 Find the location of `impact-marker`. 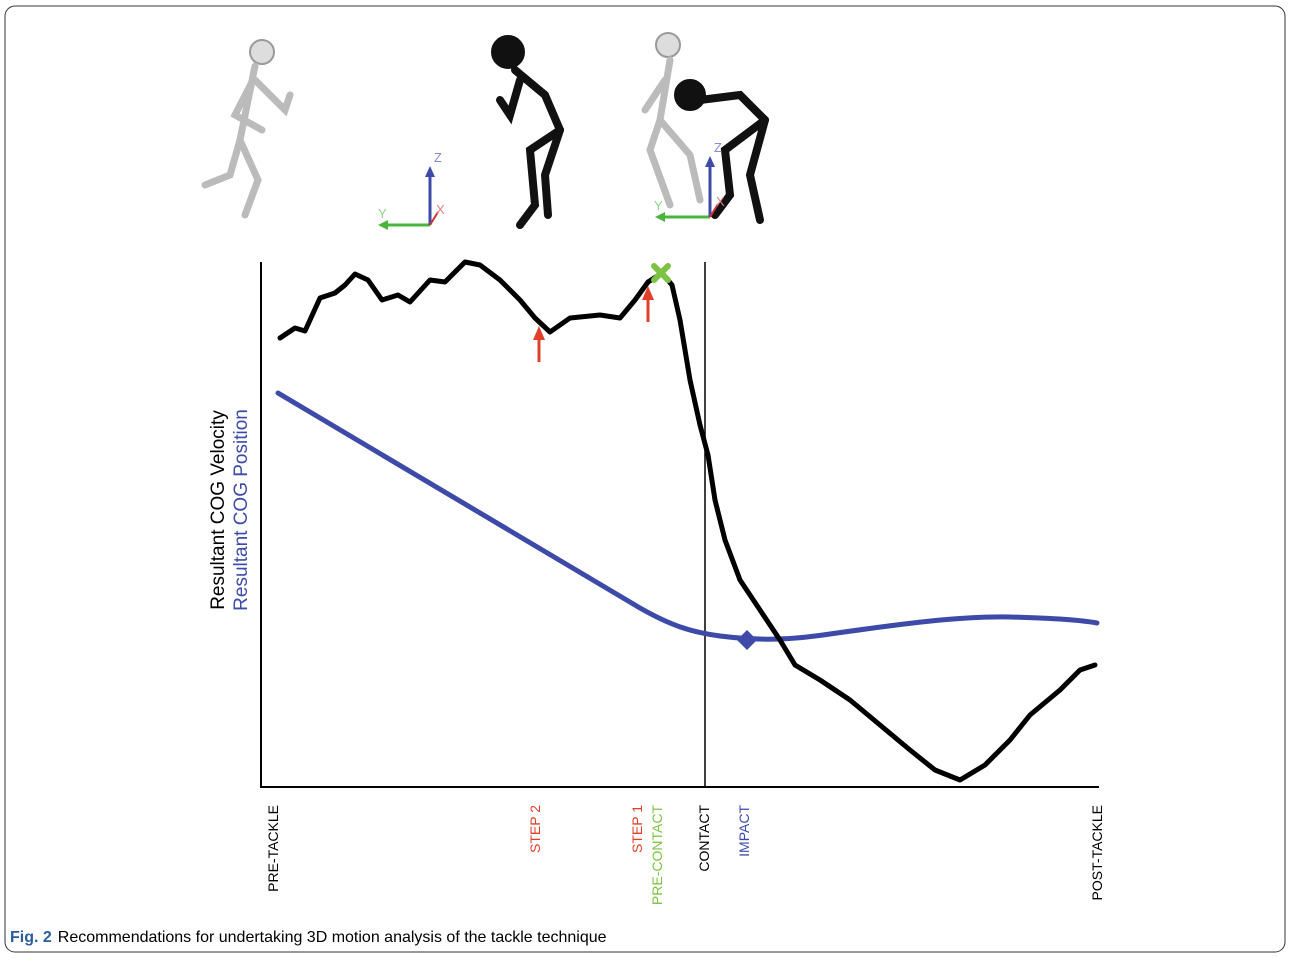

impact-marker is located at coordinates (747, 640).